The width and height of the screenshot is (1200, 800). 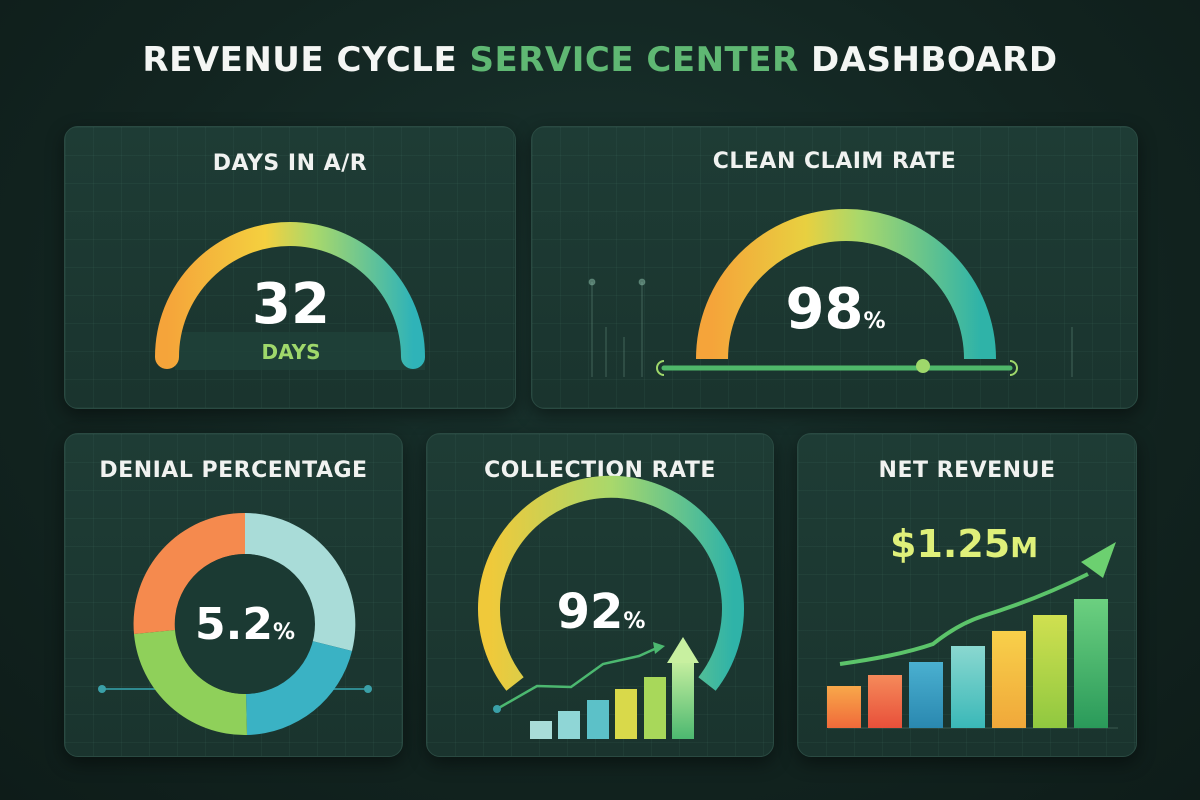 I want to click on card-title: CLEAN CLAIM RATE, so click(x=834, y=161).